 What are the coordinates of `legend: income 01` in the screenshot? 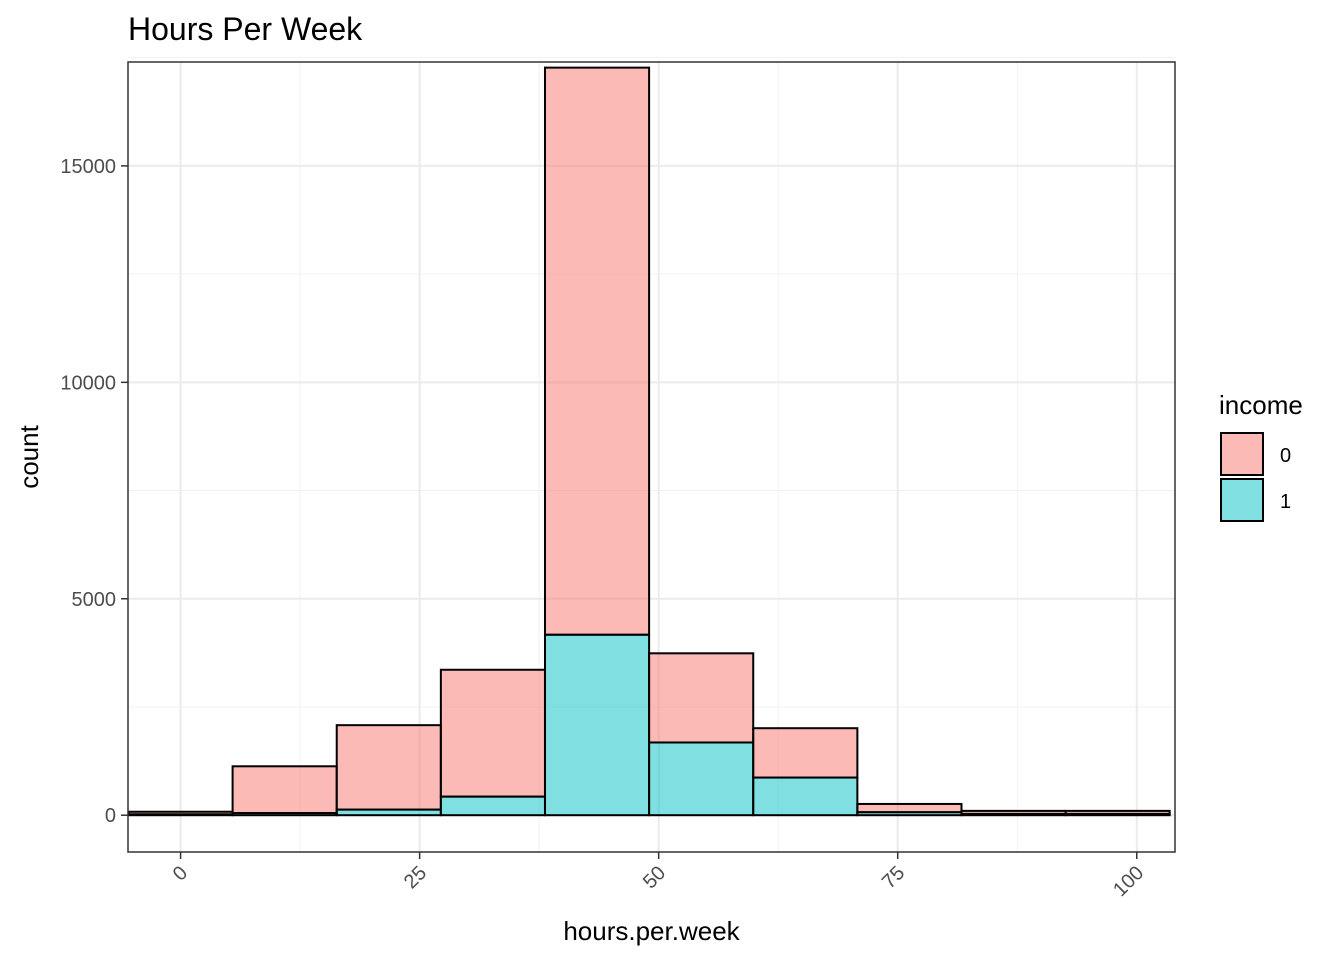 It's located at (1261, 456).